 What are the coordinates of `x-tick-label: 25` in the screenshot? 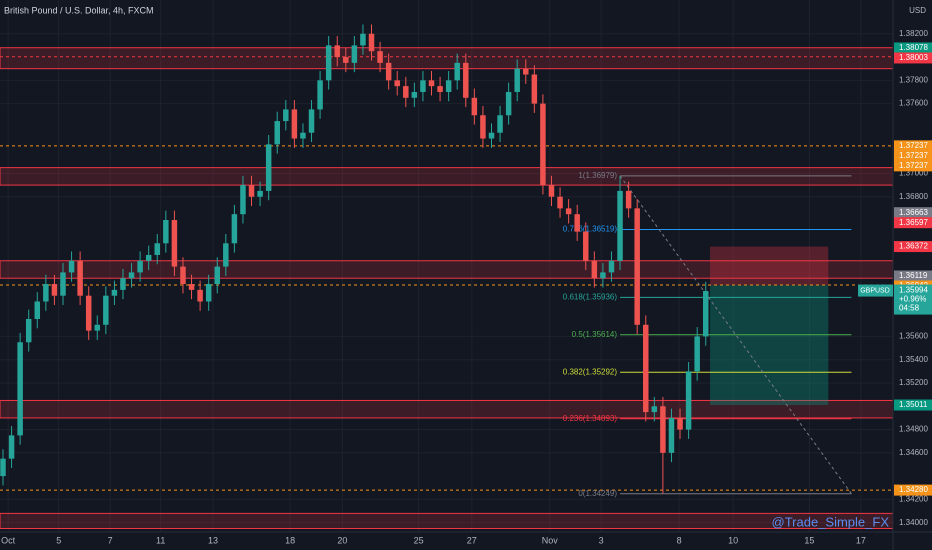 It's located at (419, 540).